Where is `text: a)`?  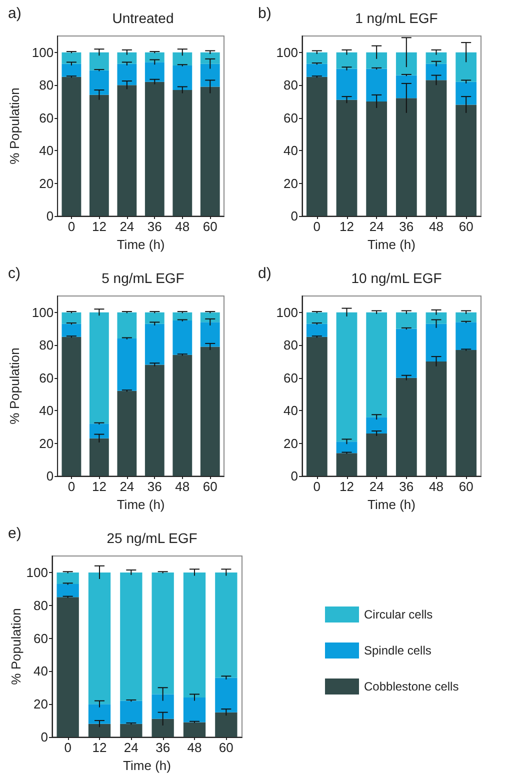 text: a) is located at coordinates (15, 13).